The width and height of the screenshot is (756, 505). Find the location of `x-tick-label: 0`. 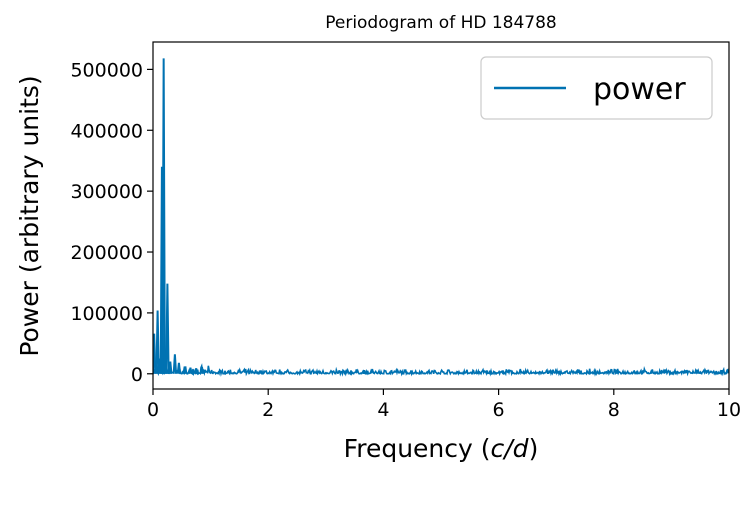

x-tick-label: 0 is located at coordinates (153, 410).